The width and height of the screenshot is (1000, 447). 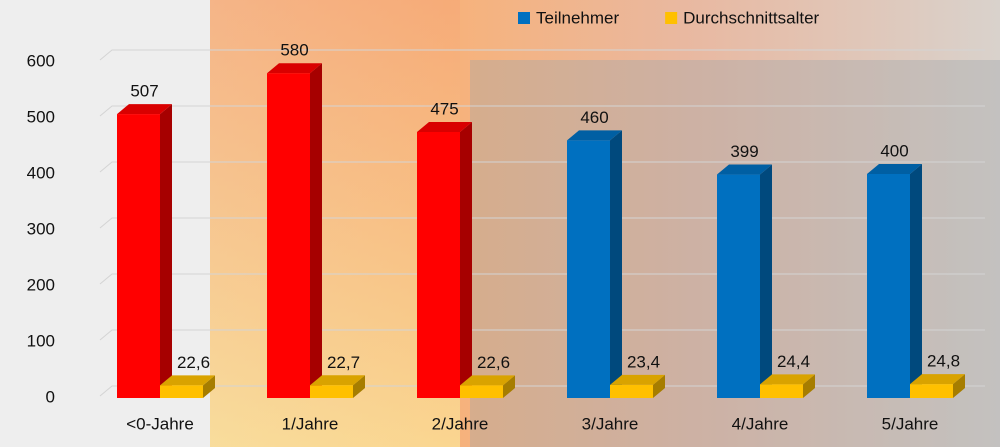 What do you see at coordinates (144, 91) in the screenshot?
I see `data-label: 507` at bounding box center [144, 91].